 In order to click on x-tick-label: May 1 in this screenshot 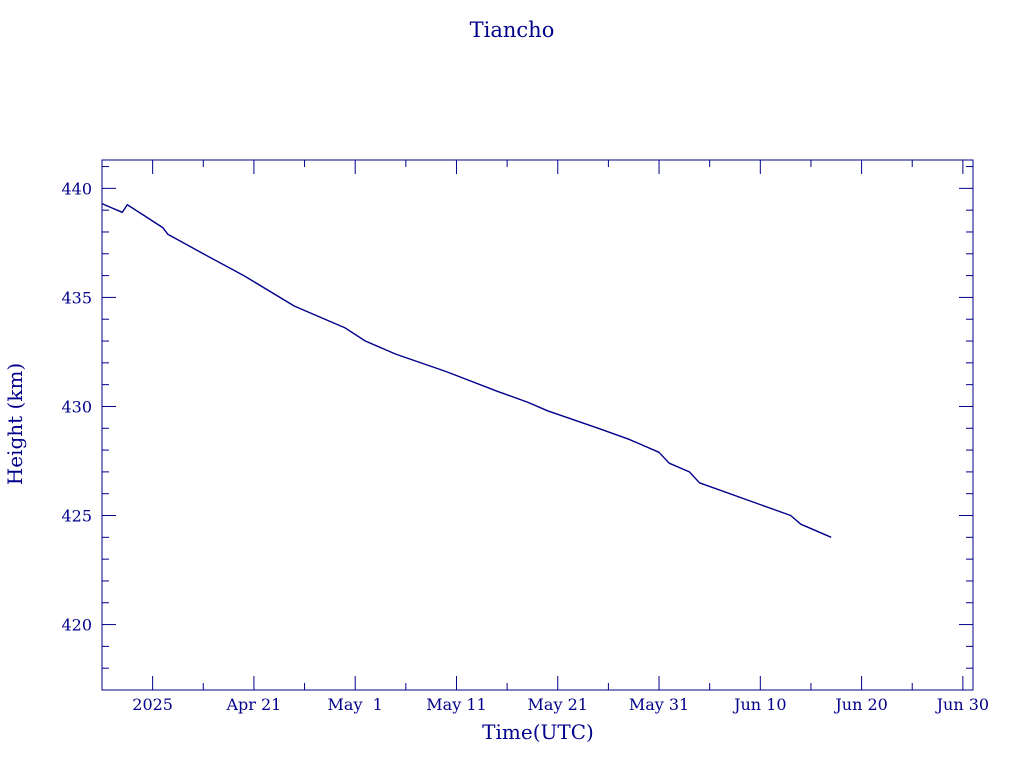, I will do `click(355, 704)`.